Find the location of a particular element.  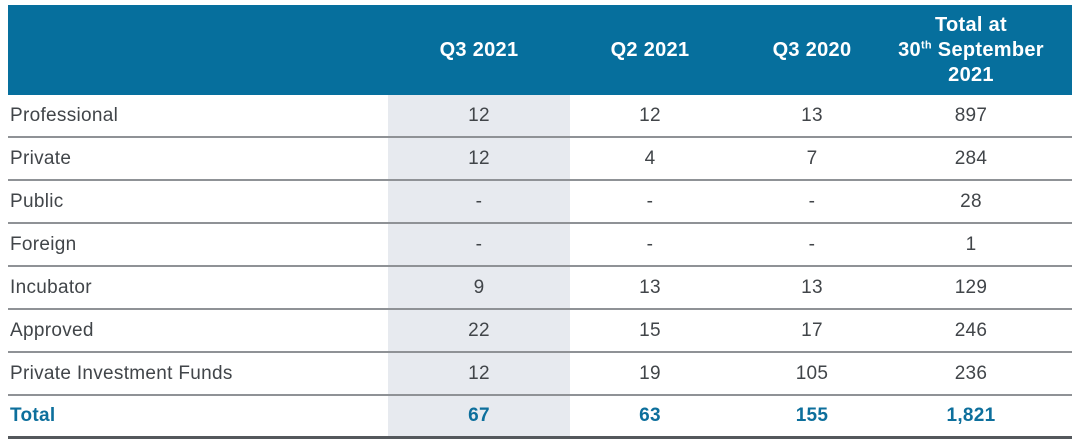

cell-total: 129 is located at coordinates (983, 288).